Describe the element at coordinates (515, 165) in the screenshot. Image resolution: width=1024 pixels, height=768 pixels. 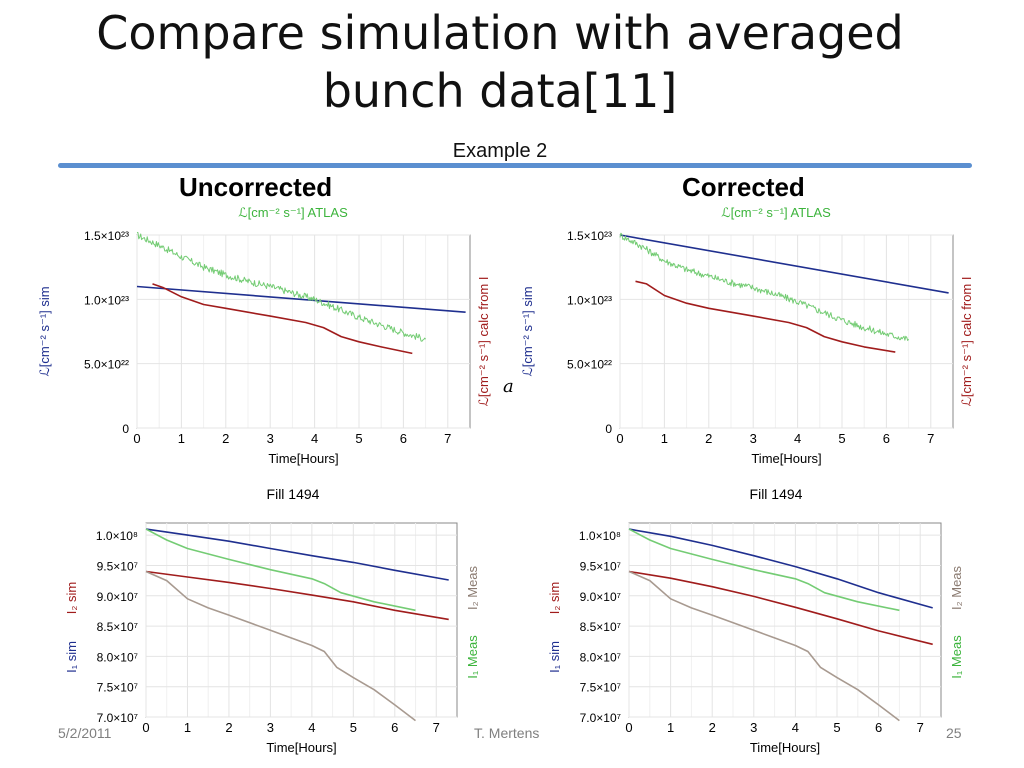
I see `title-divider` at that location.